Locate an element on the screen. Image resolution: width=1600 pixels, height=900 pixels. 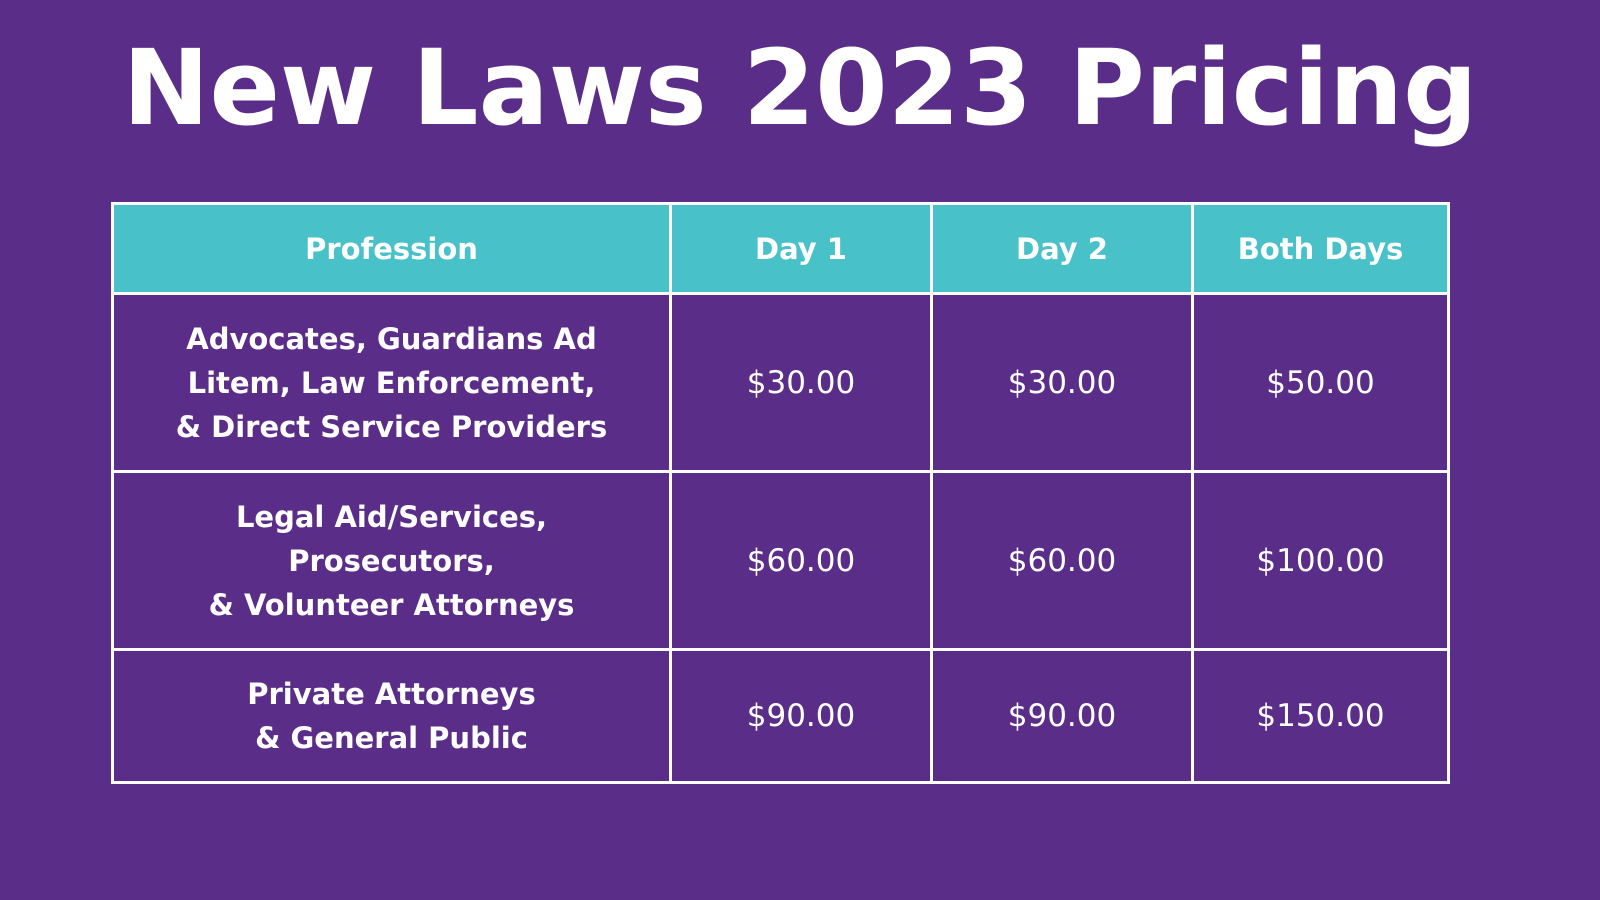
profession-line: & Direct Service Providers is located at coordinates (391, 426).